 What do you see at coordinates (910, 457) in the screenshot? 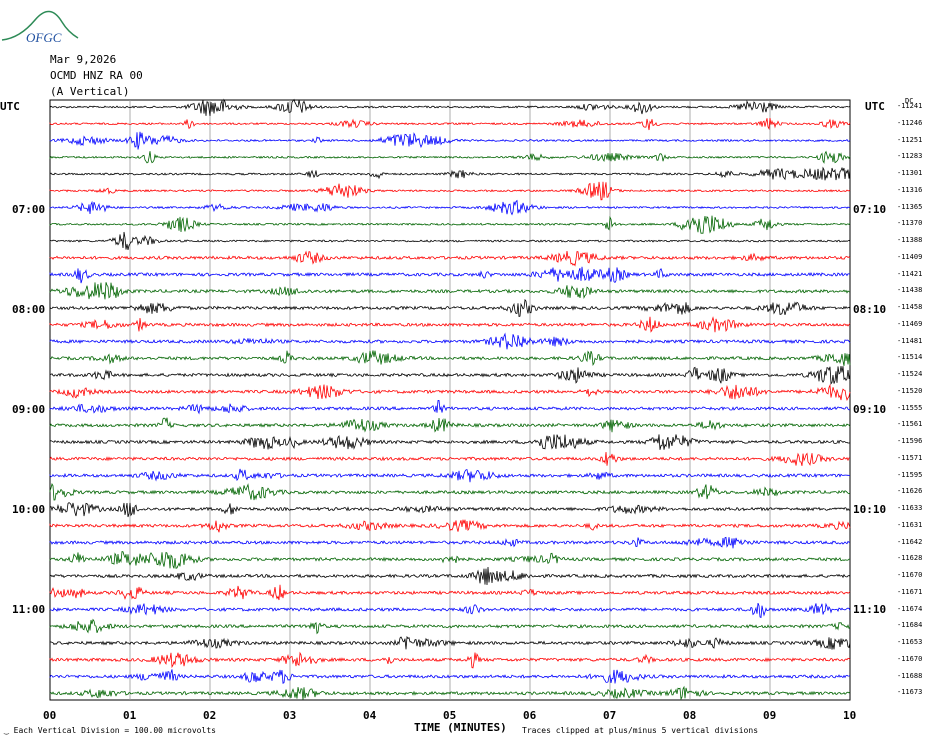
I see `dc-offset-value: -11571` at bounding box center [910, 457].